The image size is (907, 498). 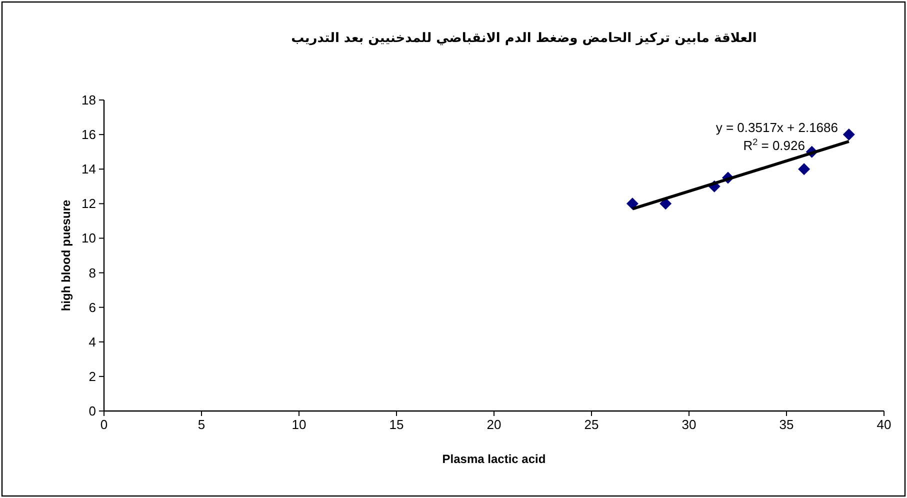 What do you see at coordinates (774, 145) in the screenshot?
I see `annotation: R$^{2}$ = 0.926` at bounding box center [774, 145].